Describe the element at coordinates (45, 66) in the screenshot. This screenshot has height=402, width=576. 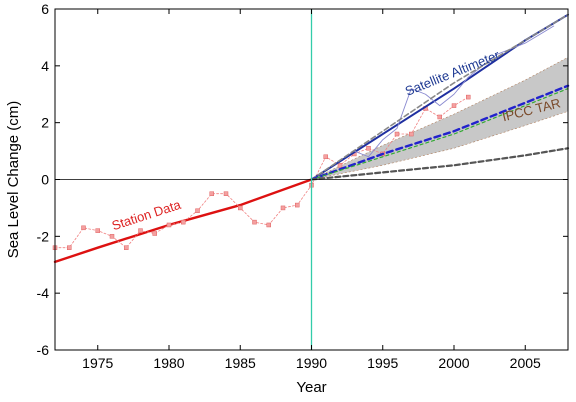
I see `y-tick-label: 4` at that location.